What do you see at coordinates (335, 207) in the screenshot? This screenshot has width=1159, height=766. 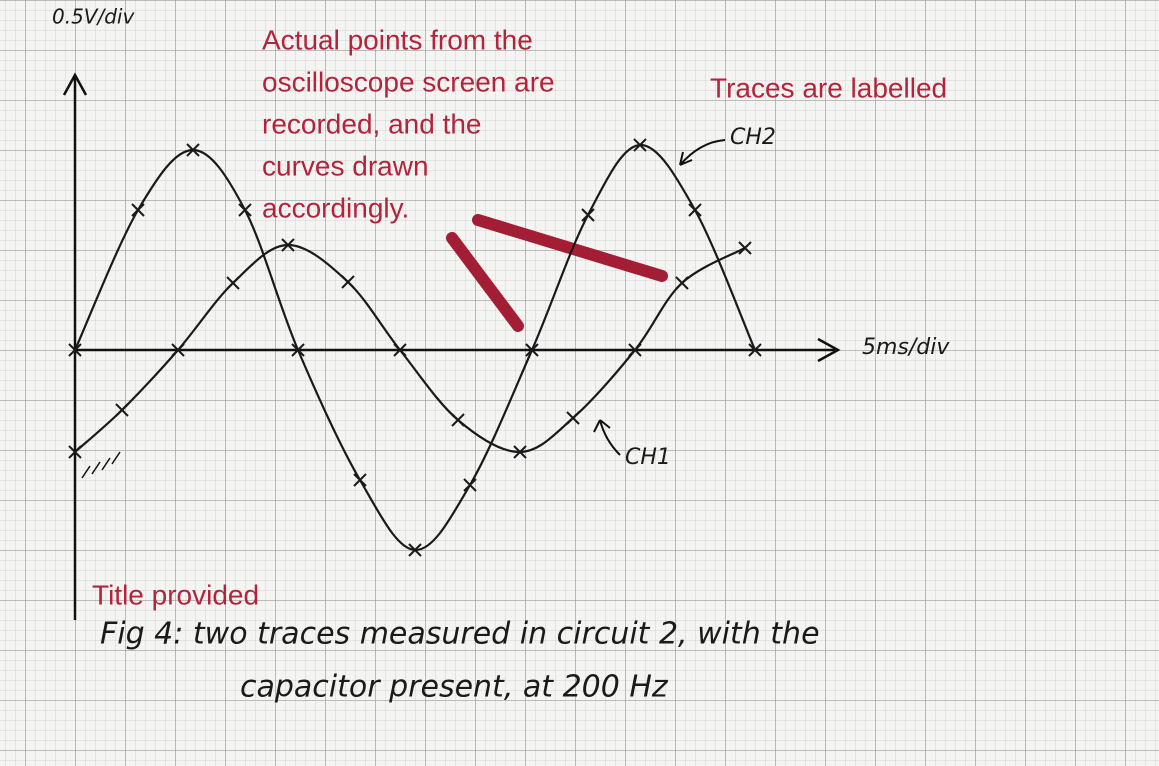 I see `annotation-line: accordingly.` at bounding box center [335, 207].